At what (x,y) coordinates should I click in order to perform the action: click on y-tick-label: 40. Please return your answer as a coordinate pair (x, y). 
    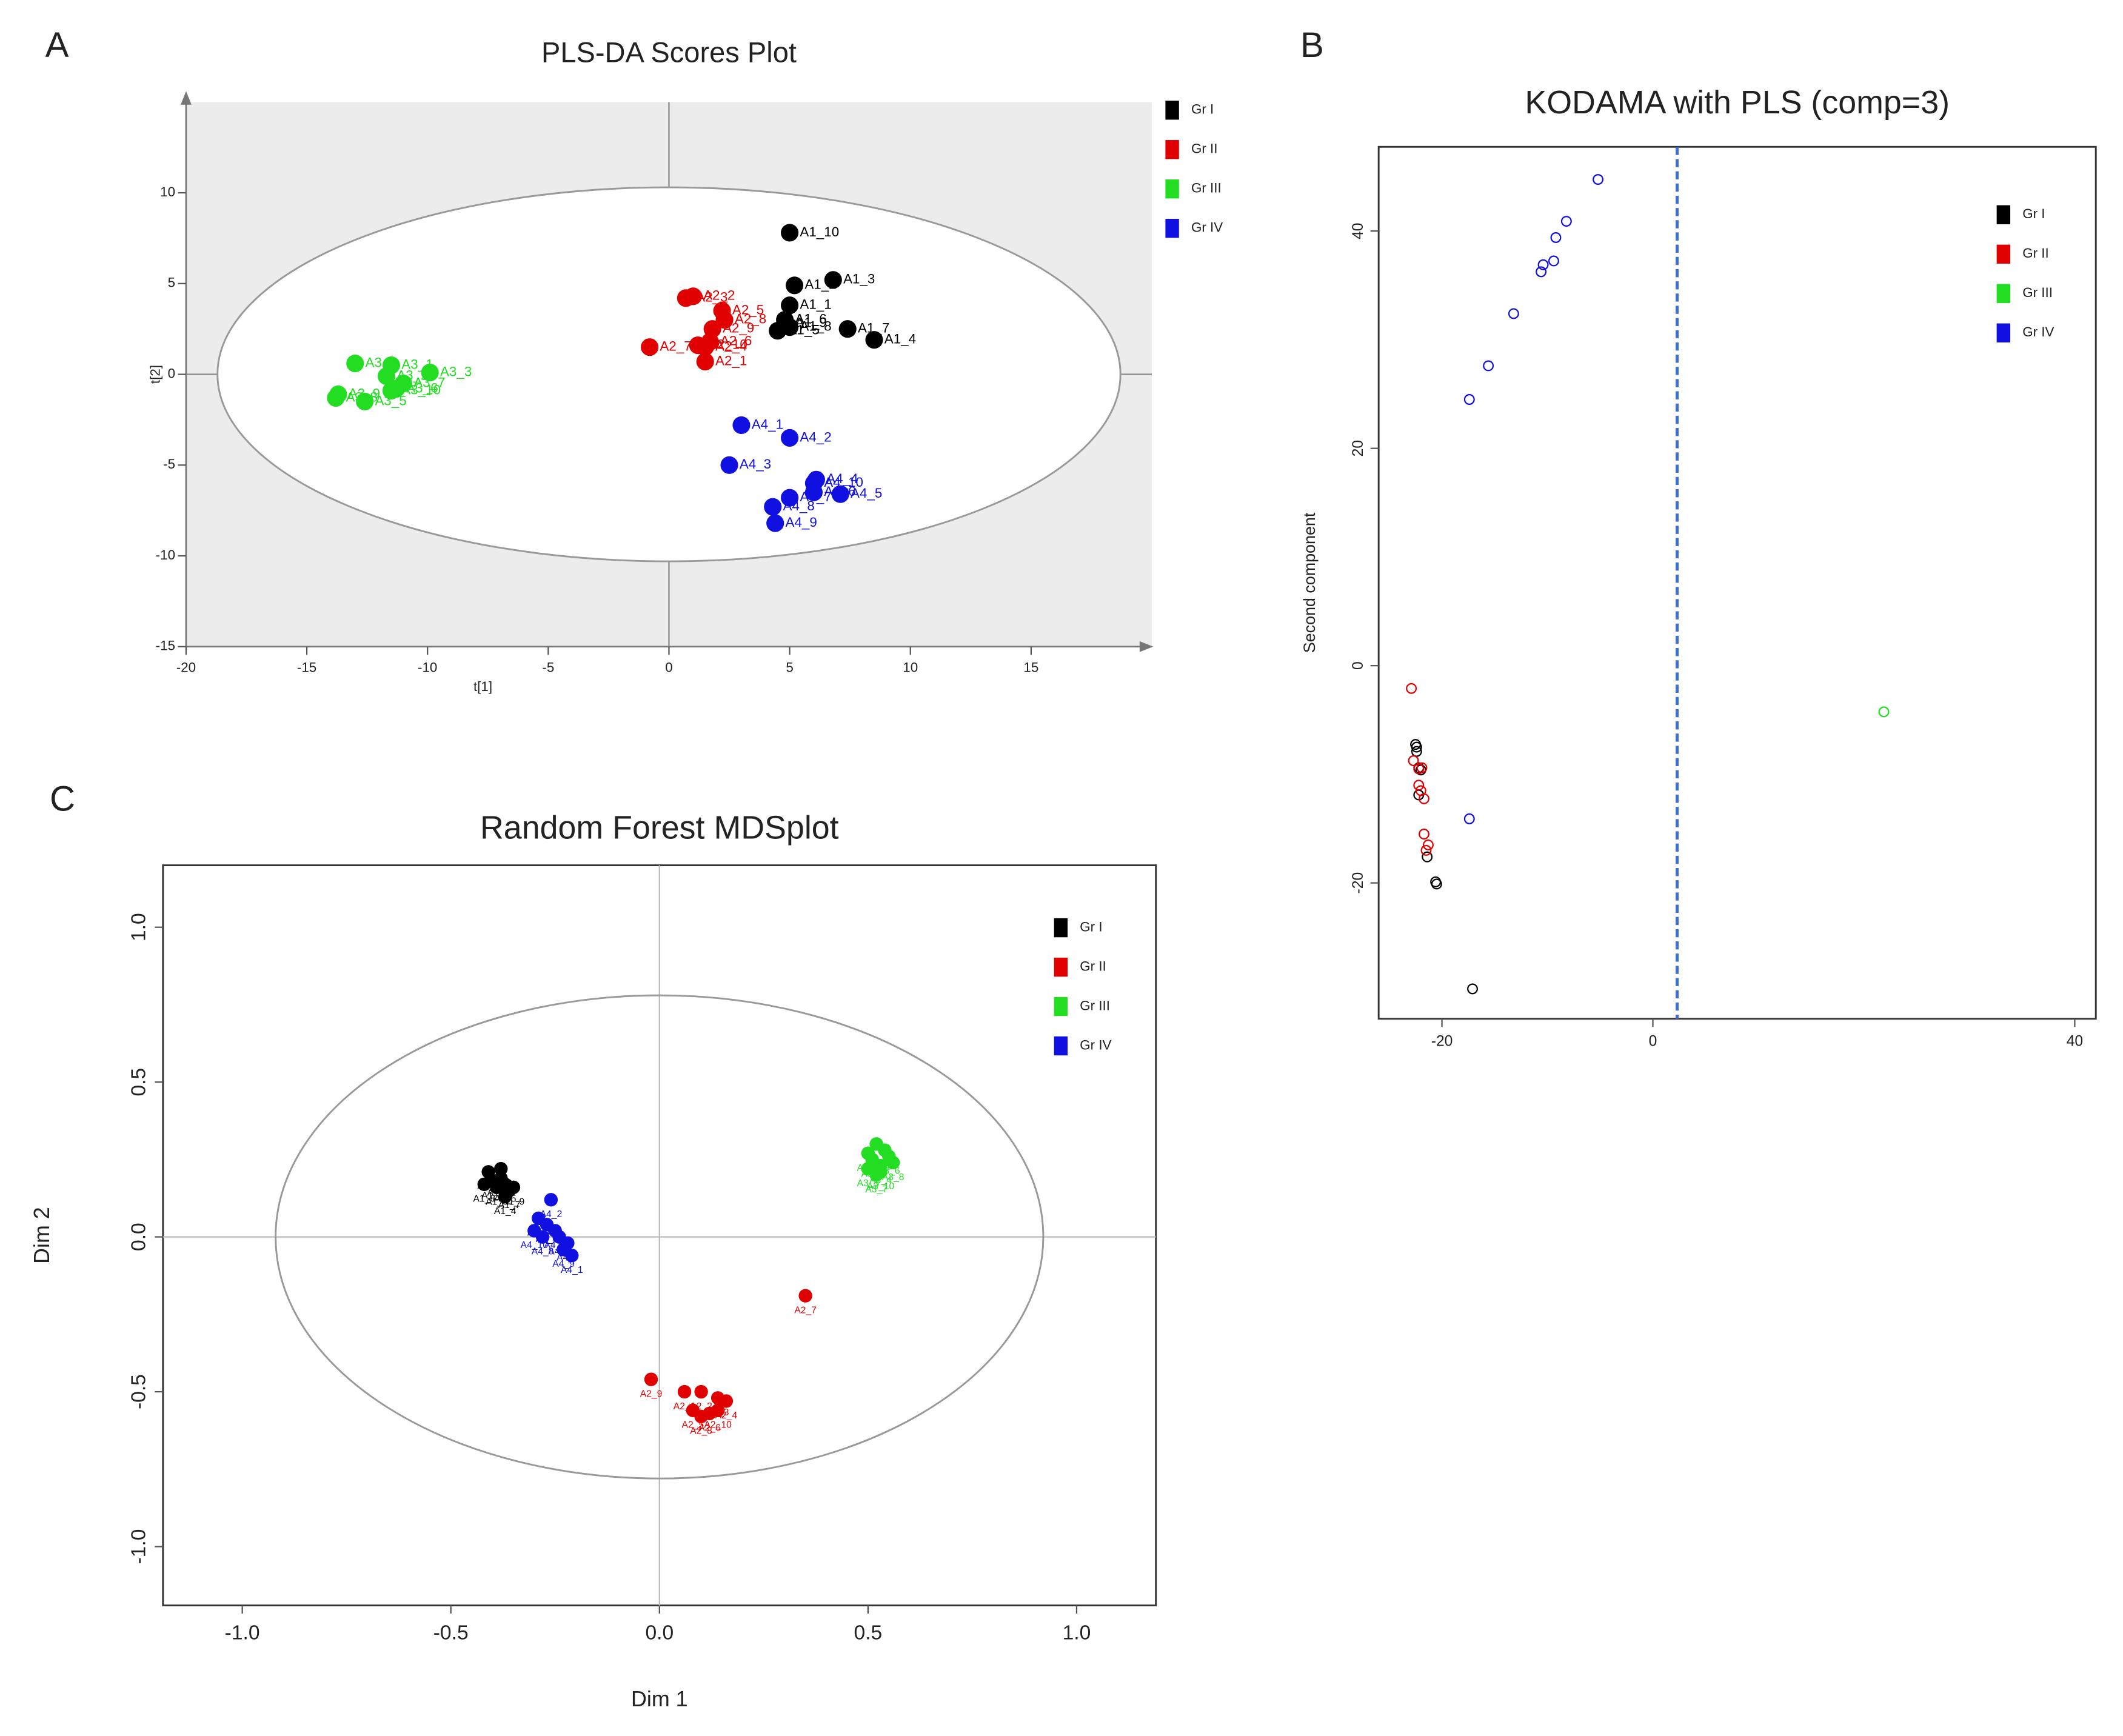
    Looking at the image, I should click on (1358, 230).